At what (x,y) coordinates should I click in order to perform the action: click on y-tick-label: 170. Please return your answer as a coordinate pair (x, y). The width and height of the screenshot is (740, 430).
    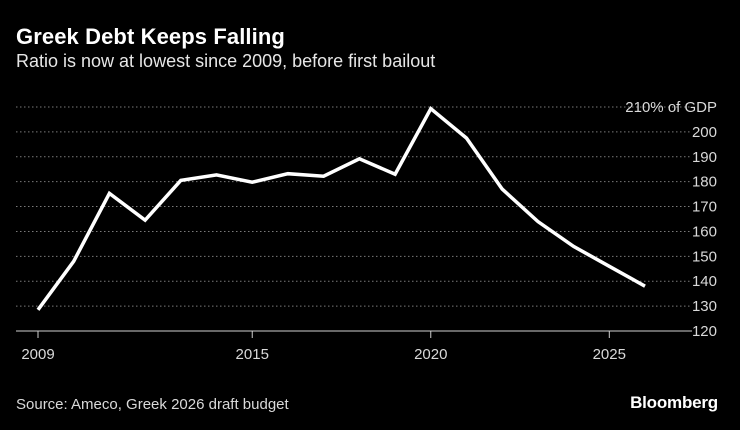
    Looking at the image, I should click on (704, 207).